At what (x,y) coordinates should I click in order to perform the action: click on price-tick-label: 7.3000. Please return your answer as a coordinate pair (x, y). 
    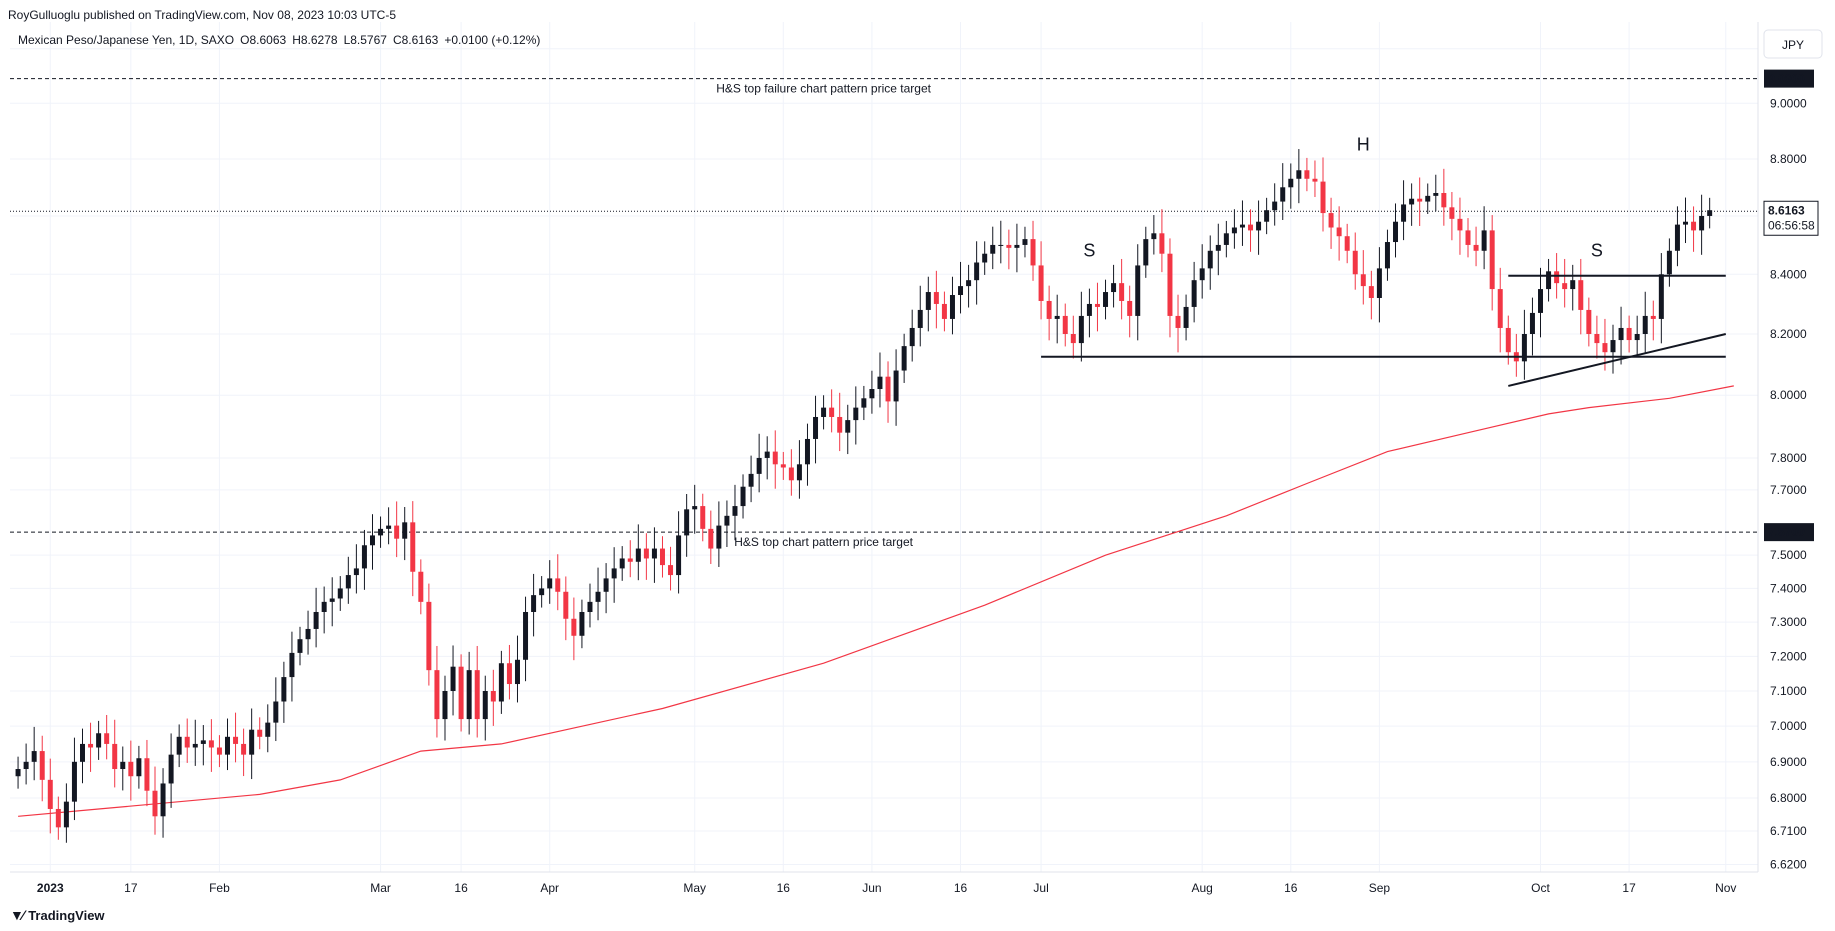
    Looking at the image, I should click on (1788, 622).